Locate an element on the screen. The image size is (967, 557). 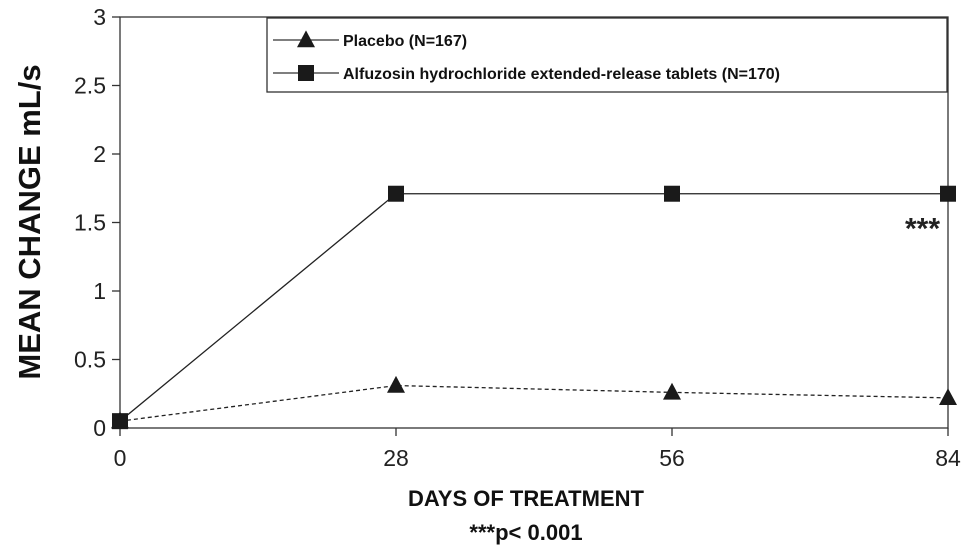
y-tick-label: 3 is located at coordinates (99, 17).